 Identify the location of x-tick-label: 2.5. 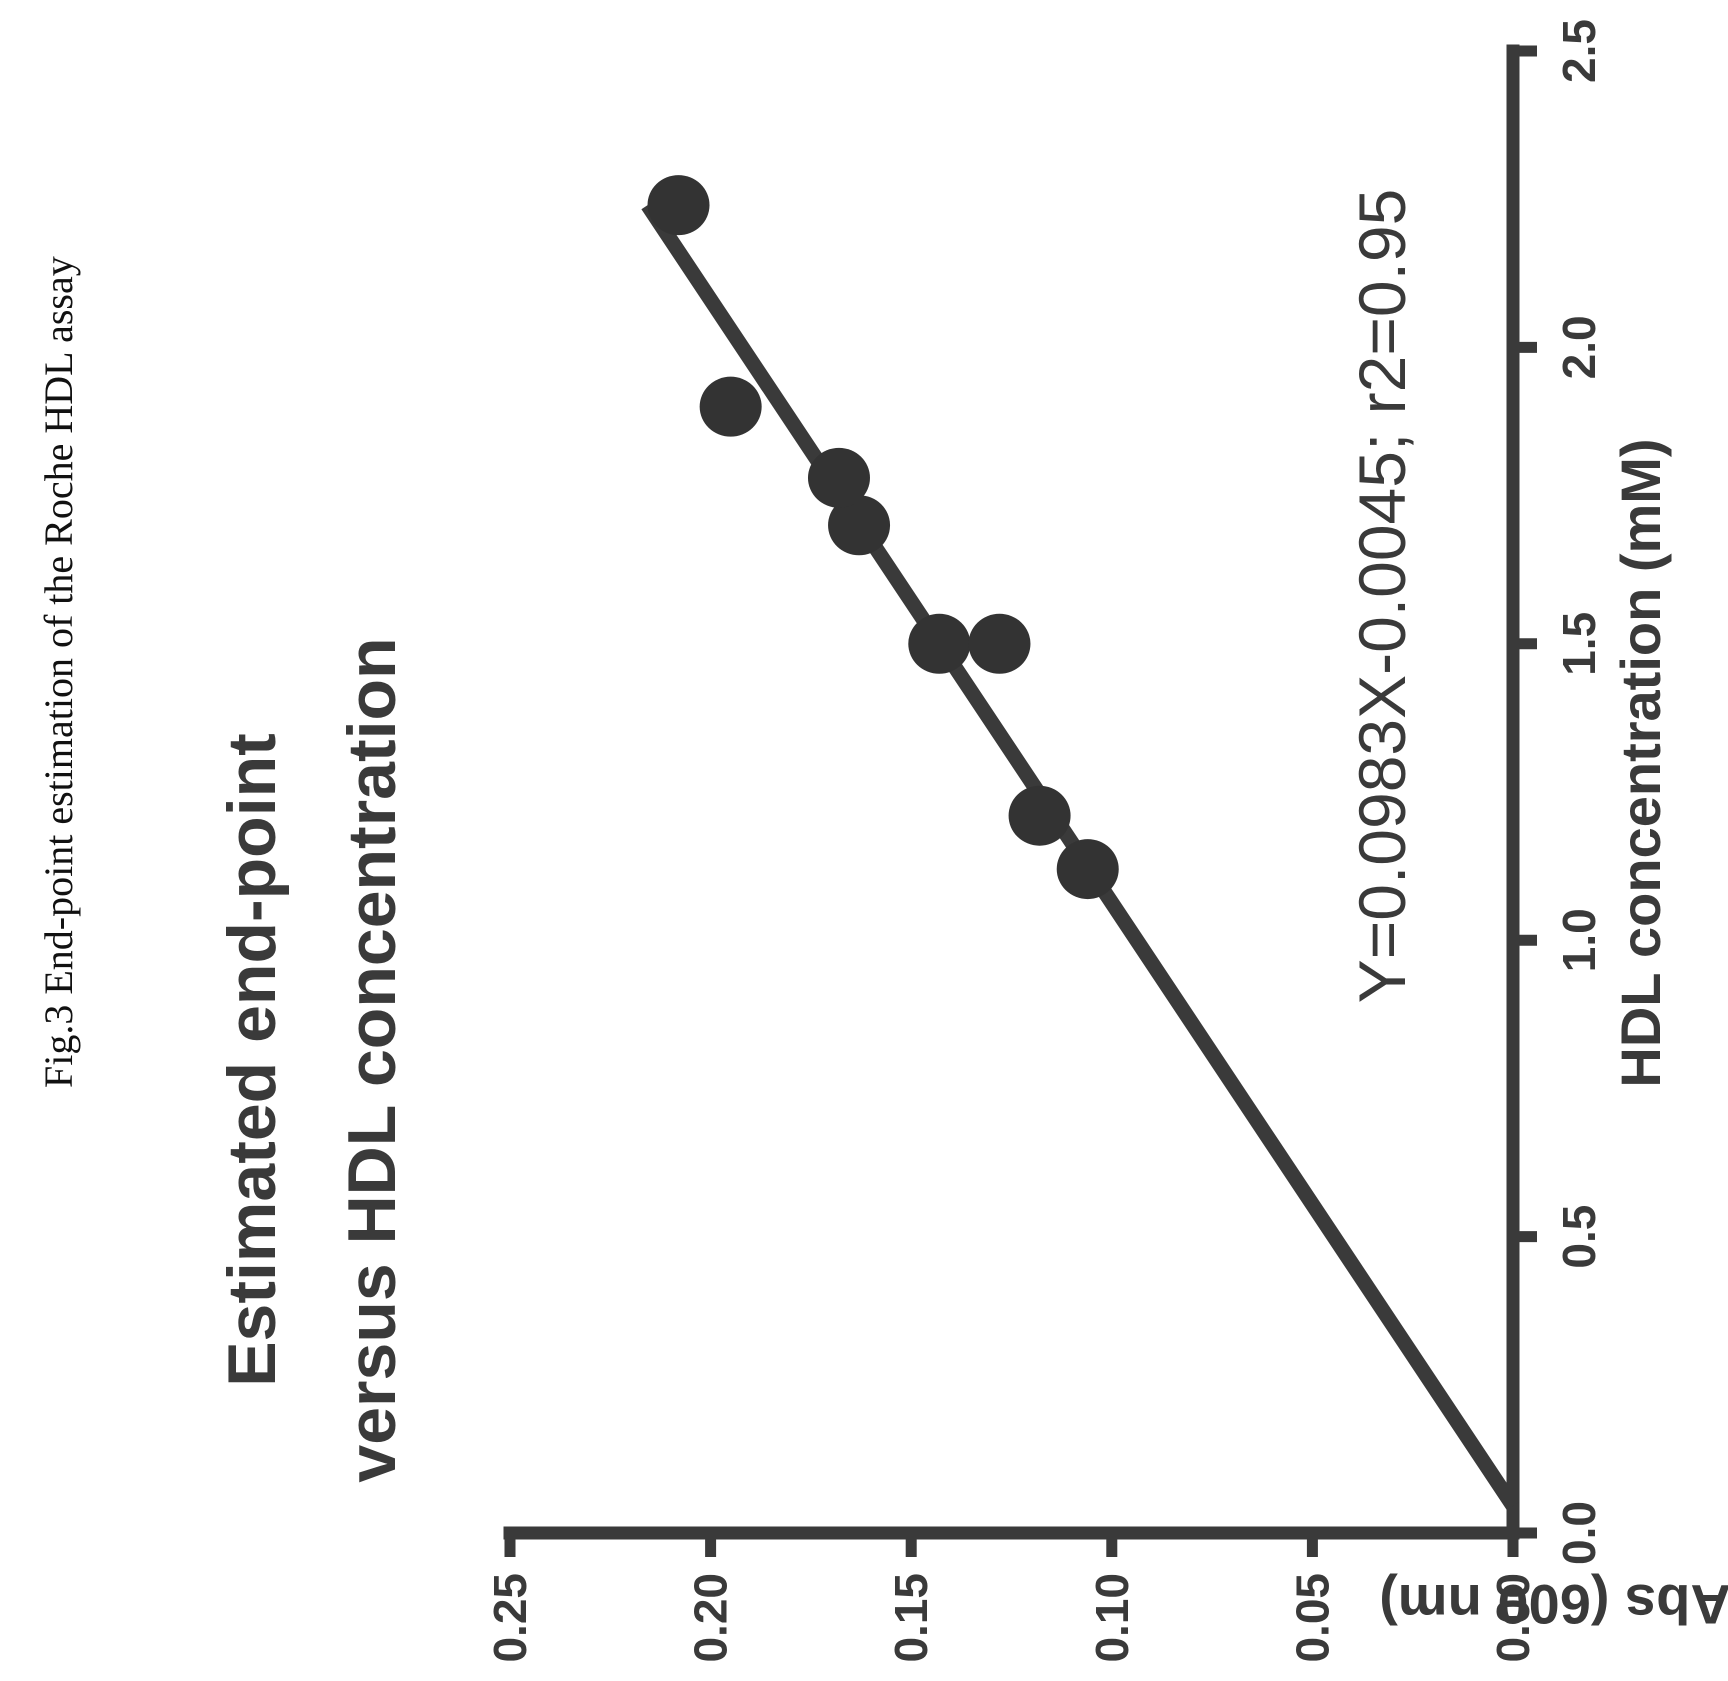
(1579, 51).